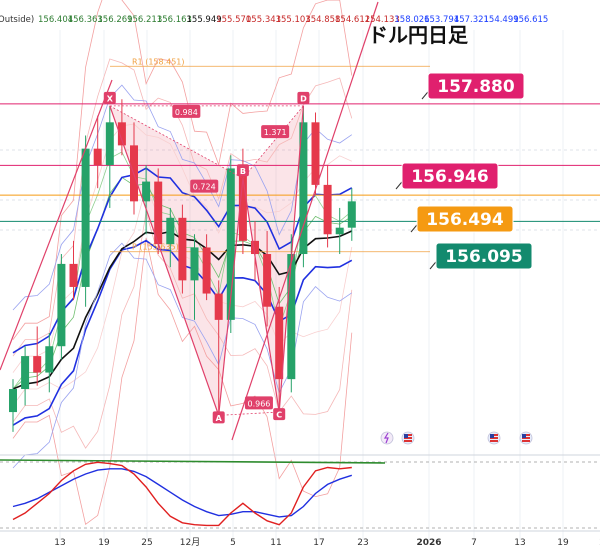 The width and height of the screenshot is (600, 553). I want to click on osc-main-line, so click(182, 494).